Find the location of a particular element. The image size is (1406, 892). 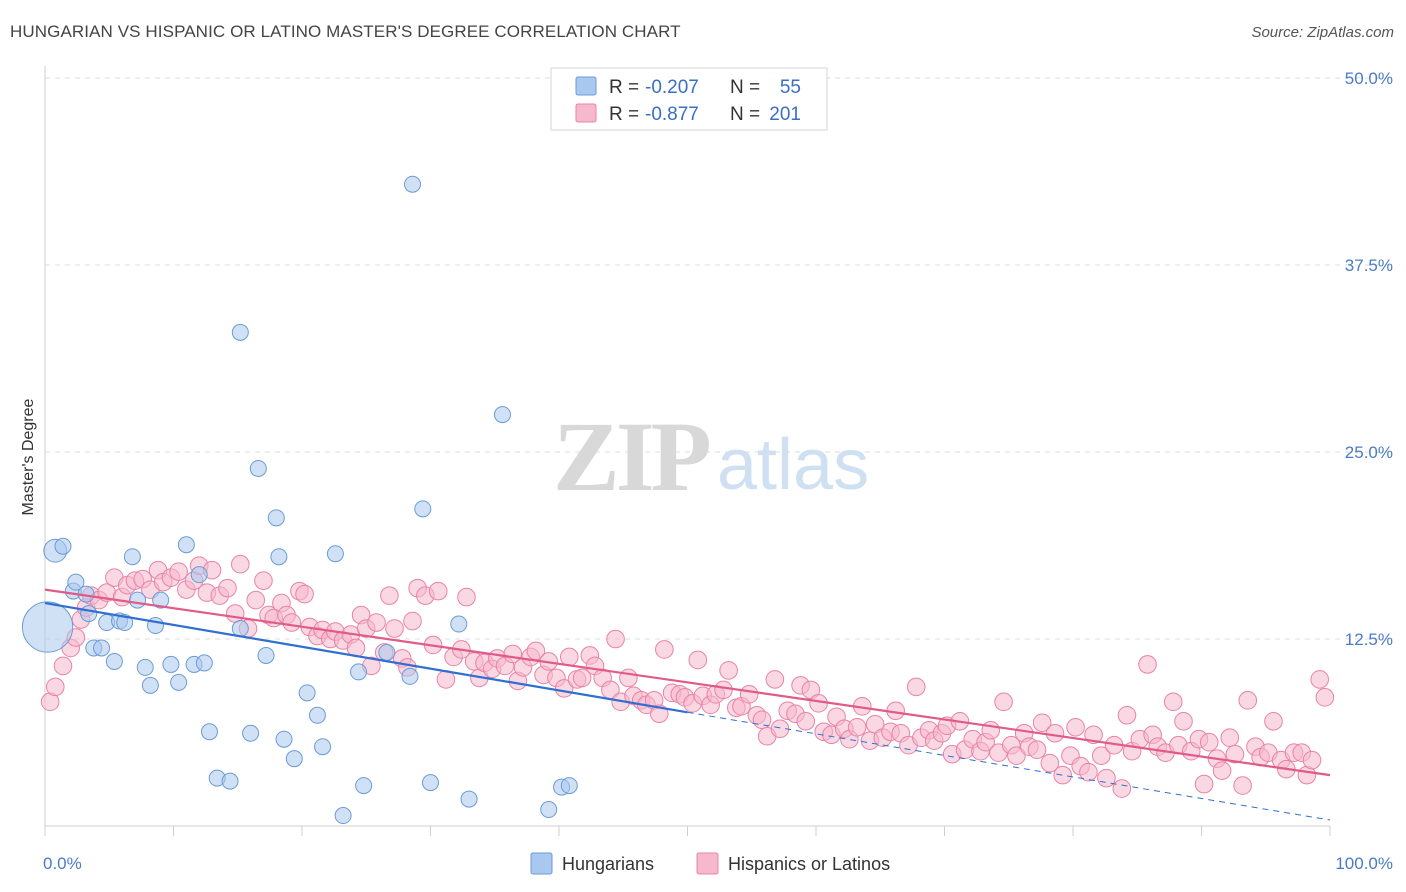

legend-top: R = -0.207 N = 55 R = -0.877 N = 201 is located at coordinates (689, 99).